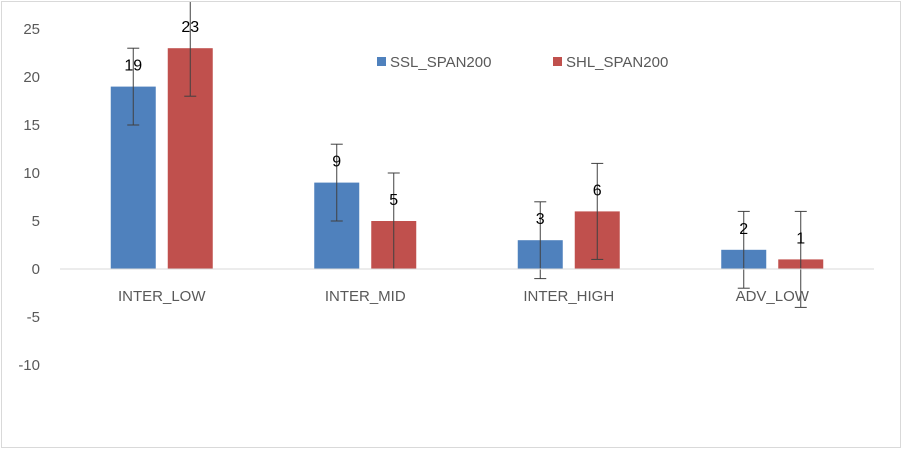 This screenshot has height=452, width=902. Describe the element at coordinates (597, 190) in the screenshot. I see `data-label: 6` at that location.